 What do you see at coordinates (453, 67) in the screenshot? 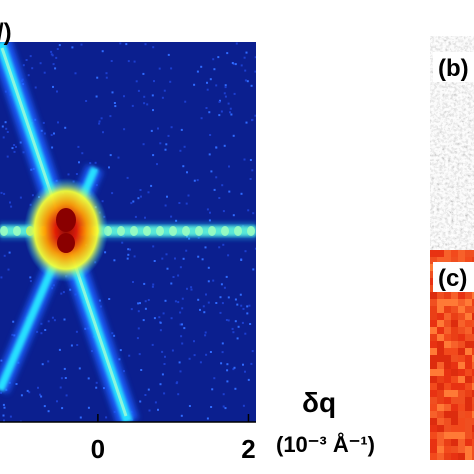
I see `panel-b-label-box` at bounding box center [453, 67].